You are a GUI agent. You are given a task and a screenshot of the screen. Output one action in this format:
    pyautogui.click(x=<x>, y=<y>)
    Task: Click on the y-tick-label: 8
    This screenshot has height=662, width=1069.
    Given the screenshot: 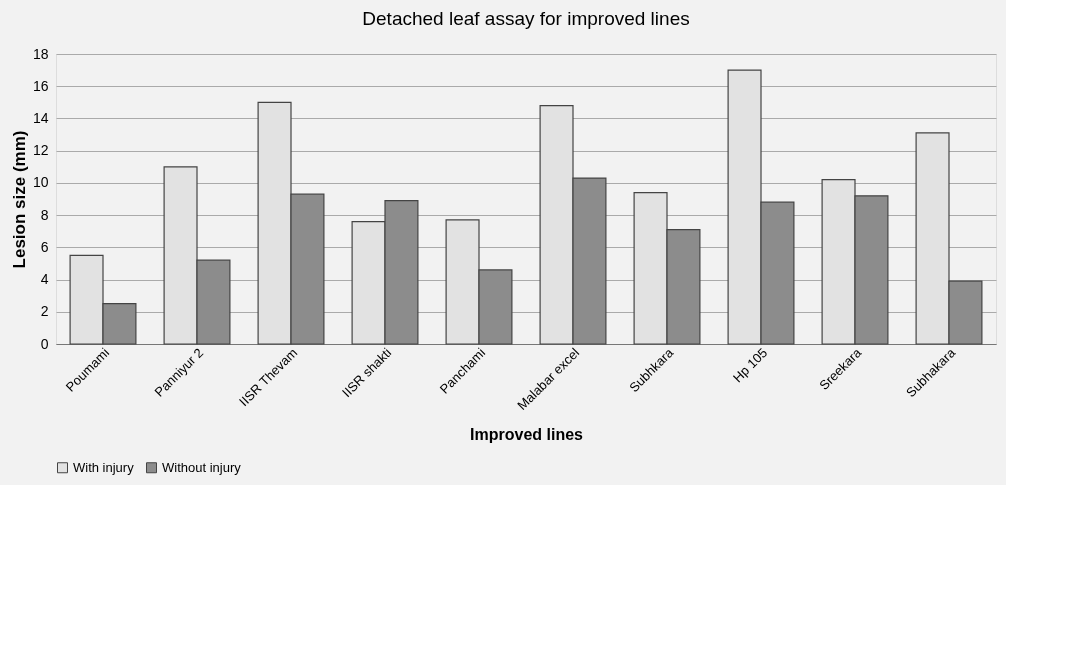 What is the action you would take?
    pyautogui.click(x=44, y=214)
    